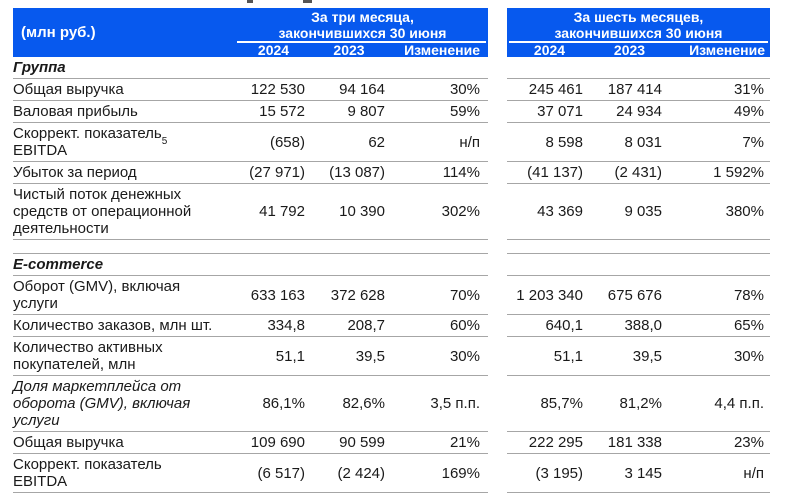 The width and height of the screenshot is (785, 493). What do you see at coordinates (361, 473) in the screenshot?
I see `q-2023-value: (2 424)` at bounding box center [361, 473].